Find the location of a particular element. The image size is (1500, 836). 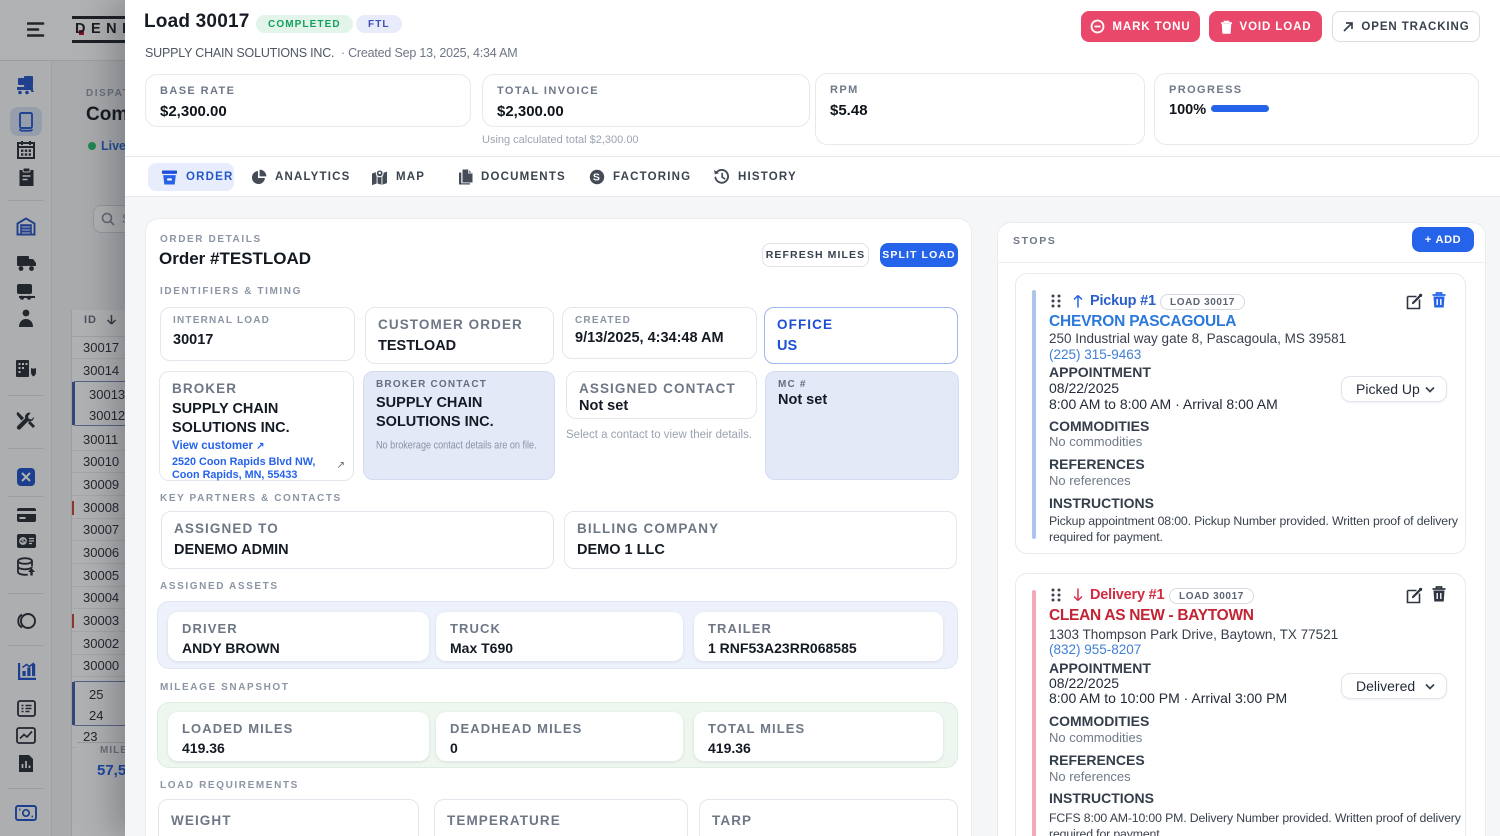

svg-text: S is located at coordinates (597, 178).